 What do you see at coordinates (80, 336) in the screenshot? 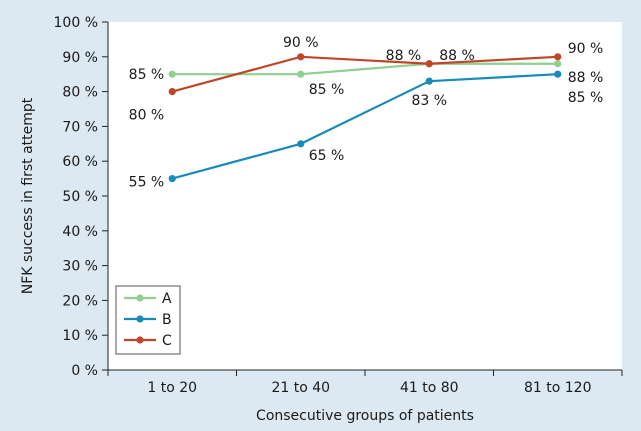
I see `y-tick-label: 10 %` at bounding box center [80, 336].